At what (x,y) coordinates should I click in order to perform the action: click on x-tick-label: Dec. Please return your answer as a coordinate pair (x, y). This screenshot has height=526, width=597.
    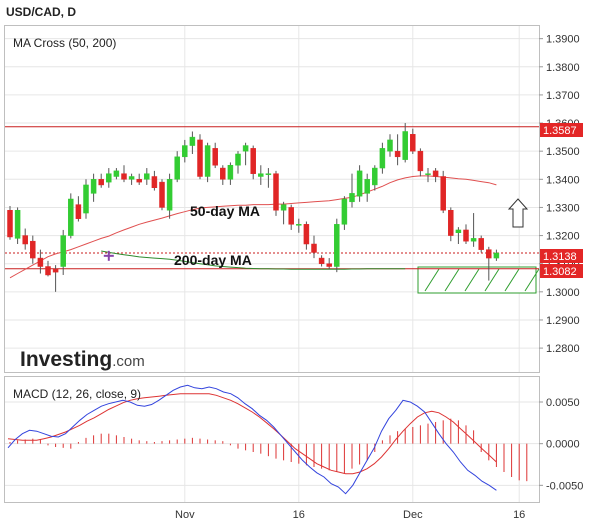
    Looking at the image, I should click on (413, 515).